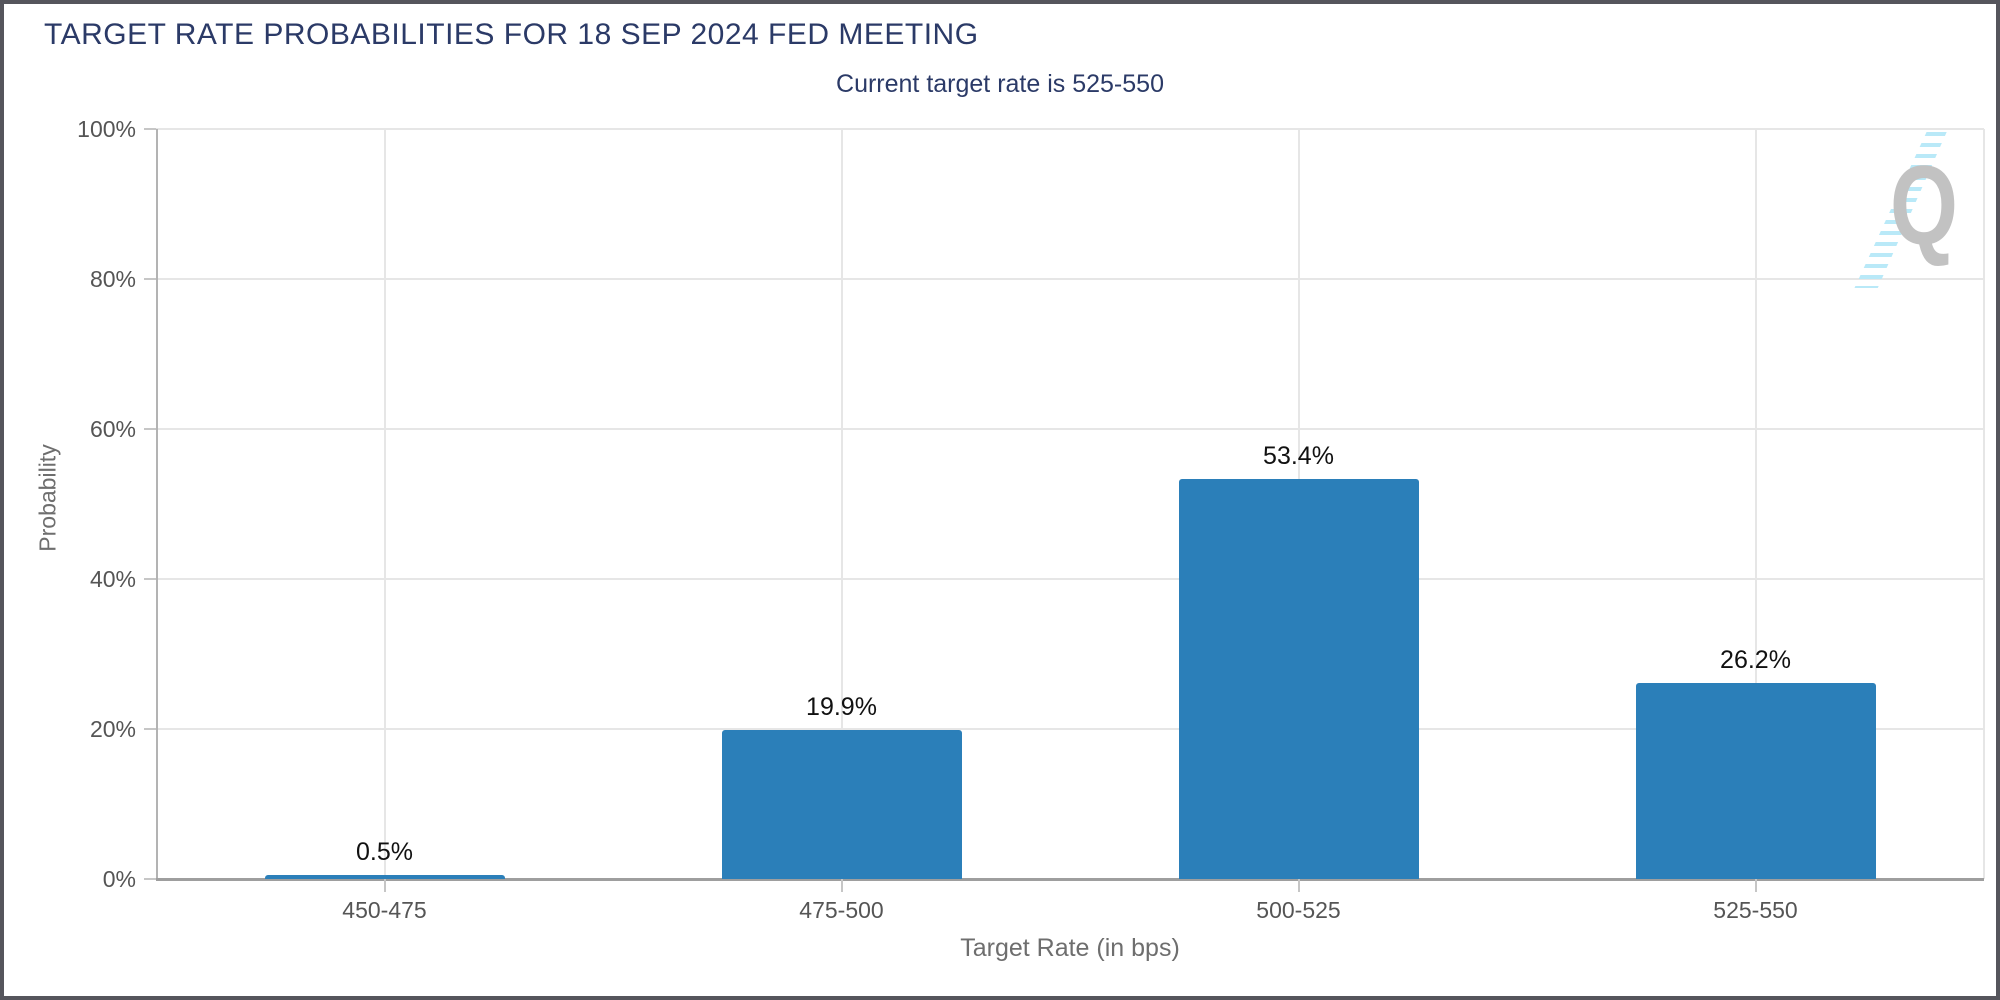 This screenshot has width=2000, height=1000. Describe the element at coordinates (1755, 659) in the screenshot. I see `bar-value-label: 26.2%` at that location.